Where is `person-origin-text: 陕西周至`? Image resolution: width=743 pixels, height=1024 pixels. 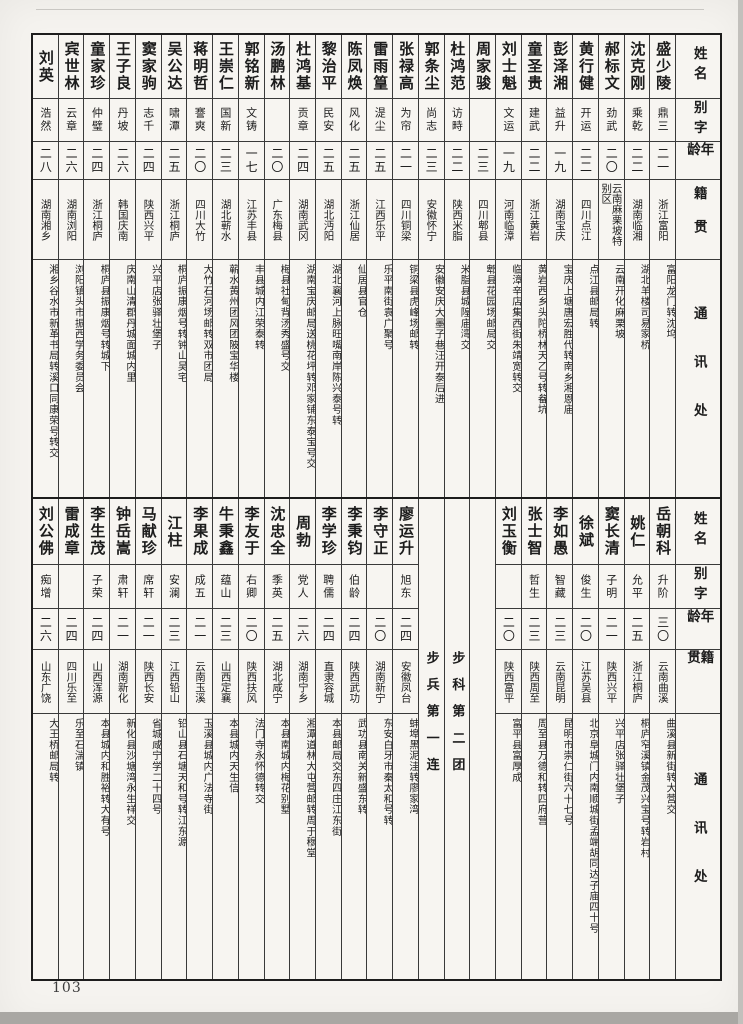
person-origin-text: 陕西周至 is located at coordinates (534, 681).